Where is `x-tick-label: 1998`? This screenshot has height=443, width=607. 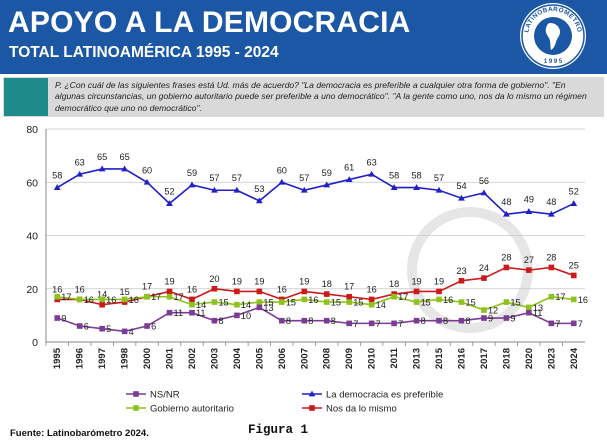
x-tick-label: 1998 is located at coordinates (125, 358).